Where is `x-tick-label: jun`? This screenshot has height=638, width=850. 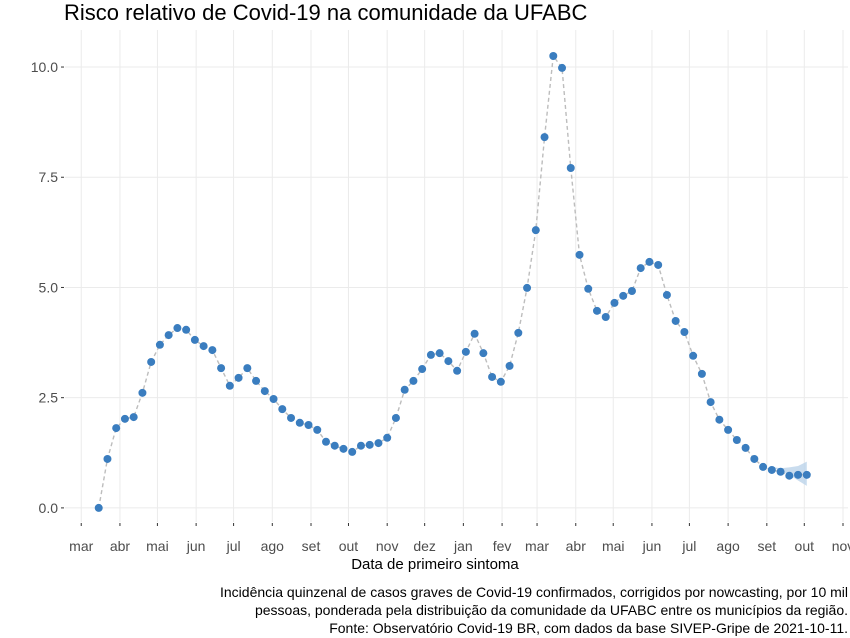
x-tick-label: jun is located at coordinates (196, 546).